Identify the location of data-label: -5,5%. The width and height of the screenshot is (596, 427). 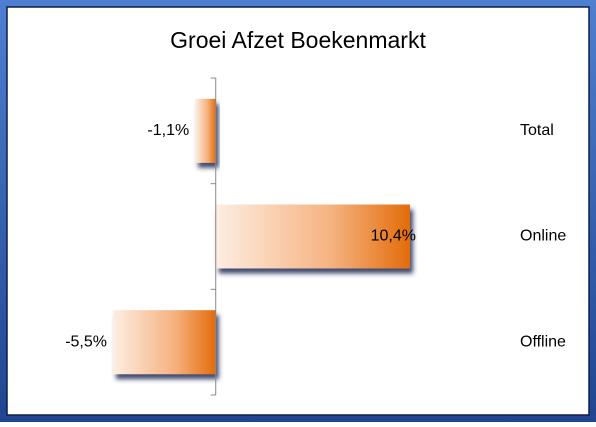
(86, 341).